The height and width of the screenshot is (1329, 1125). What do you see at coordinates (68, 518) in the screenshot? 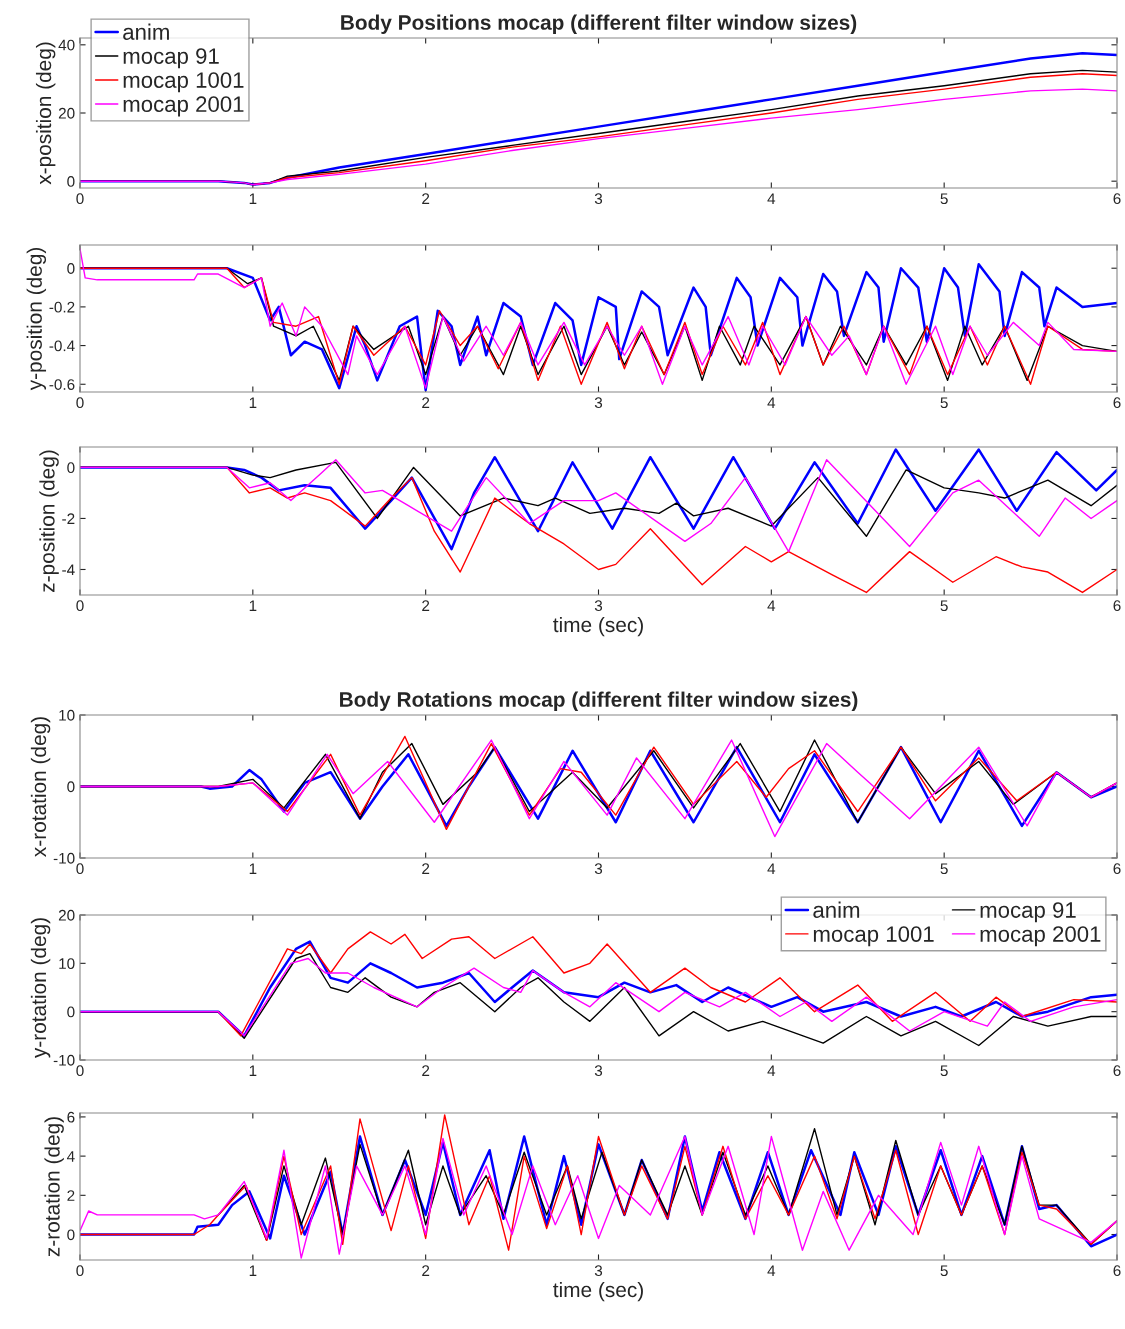
I see `y-tick-label: -2` at bounding box center [68, 518].